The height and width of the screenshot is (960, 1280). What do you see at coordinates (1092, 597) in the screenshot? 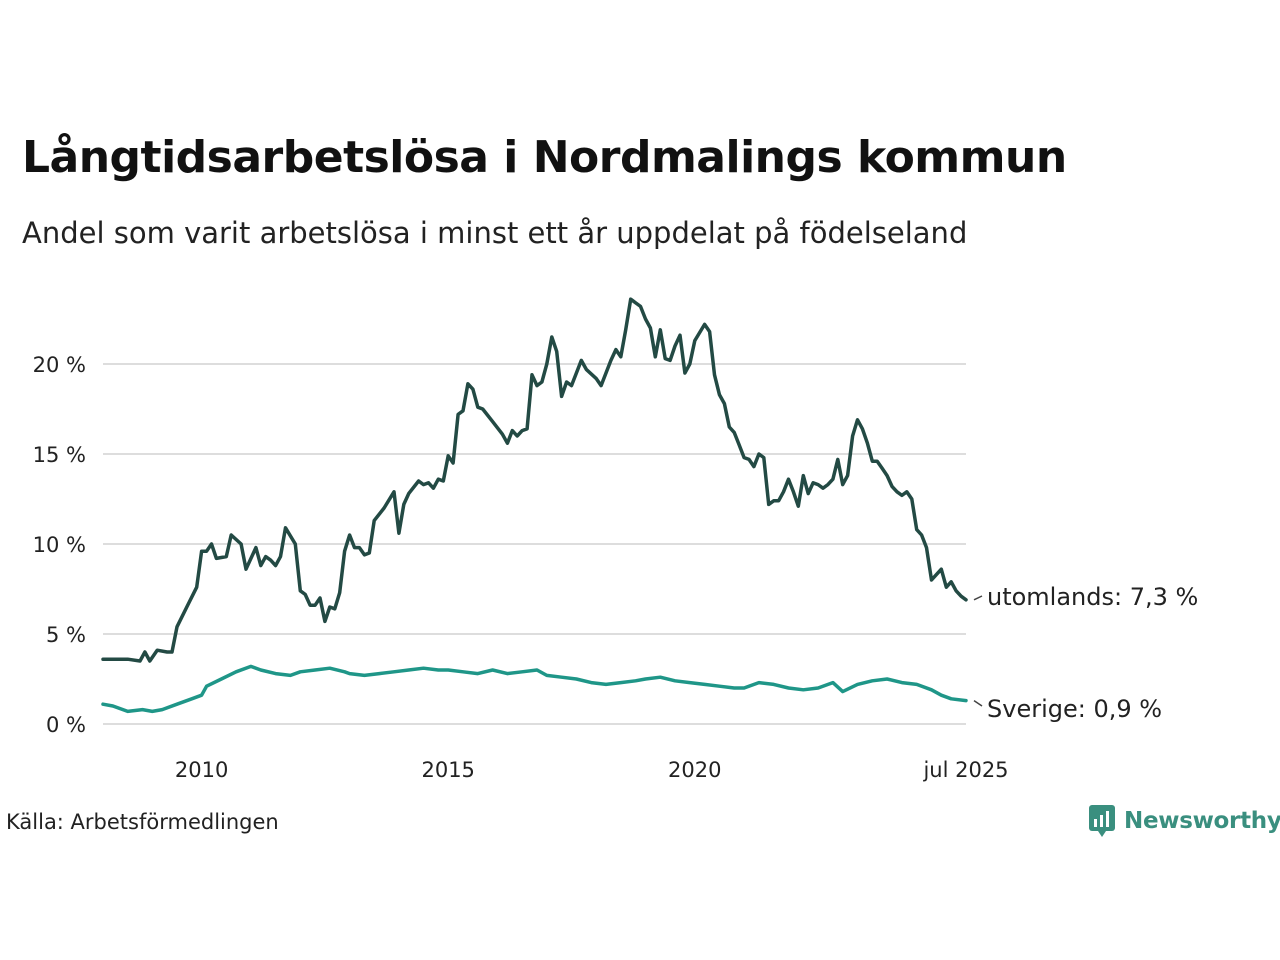
I see `series-end-label-utomlands: utomlands: 7,3 %` at bounding box center [1092, 597].